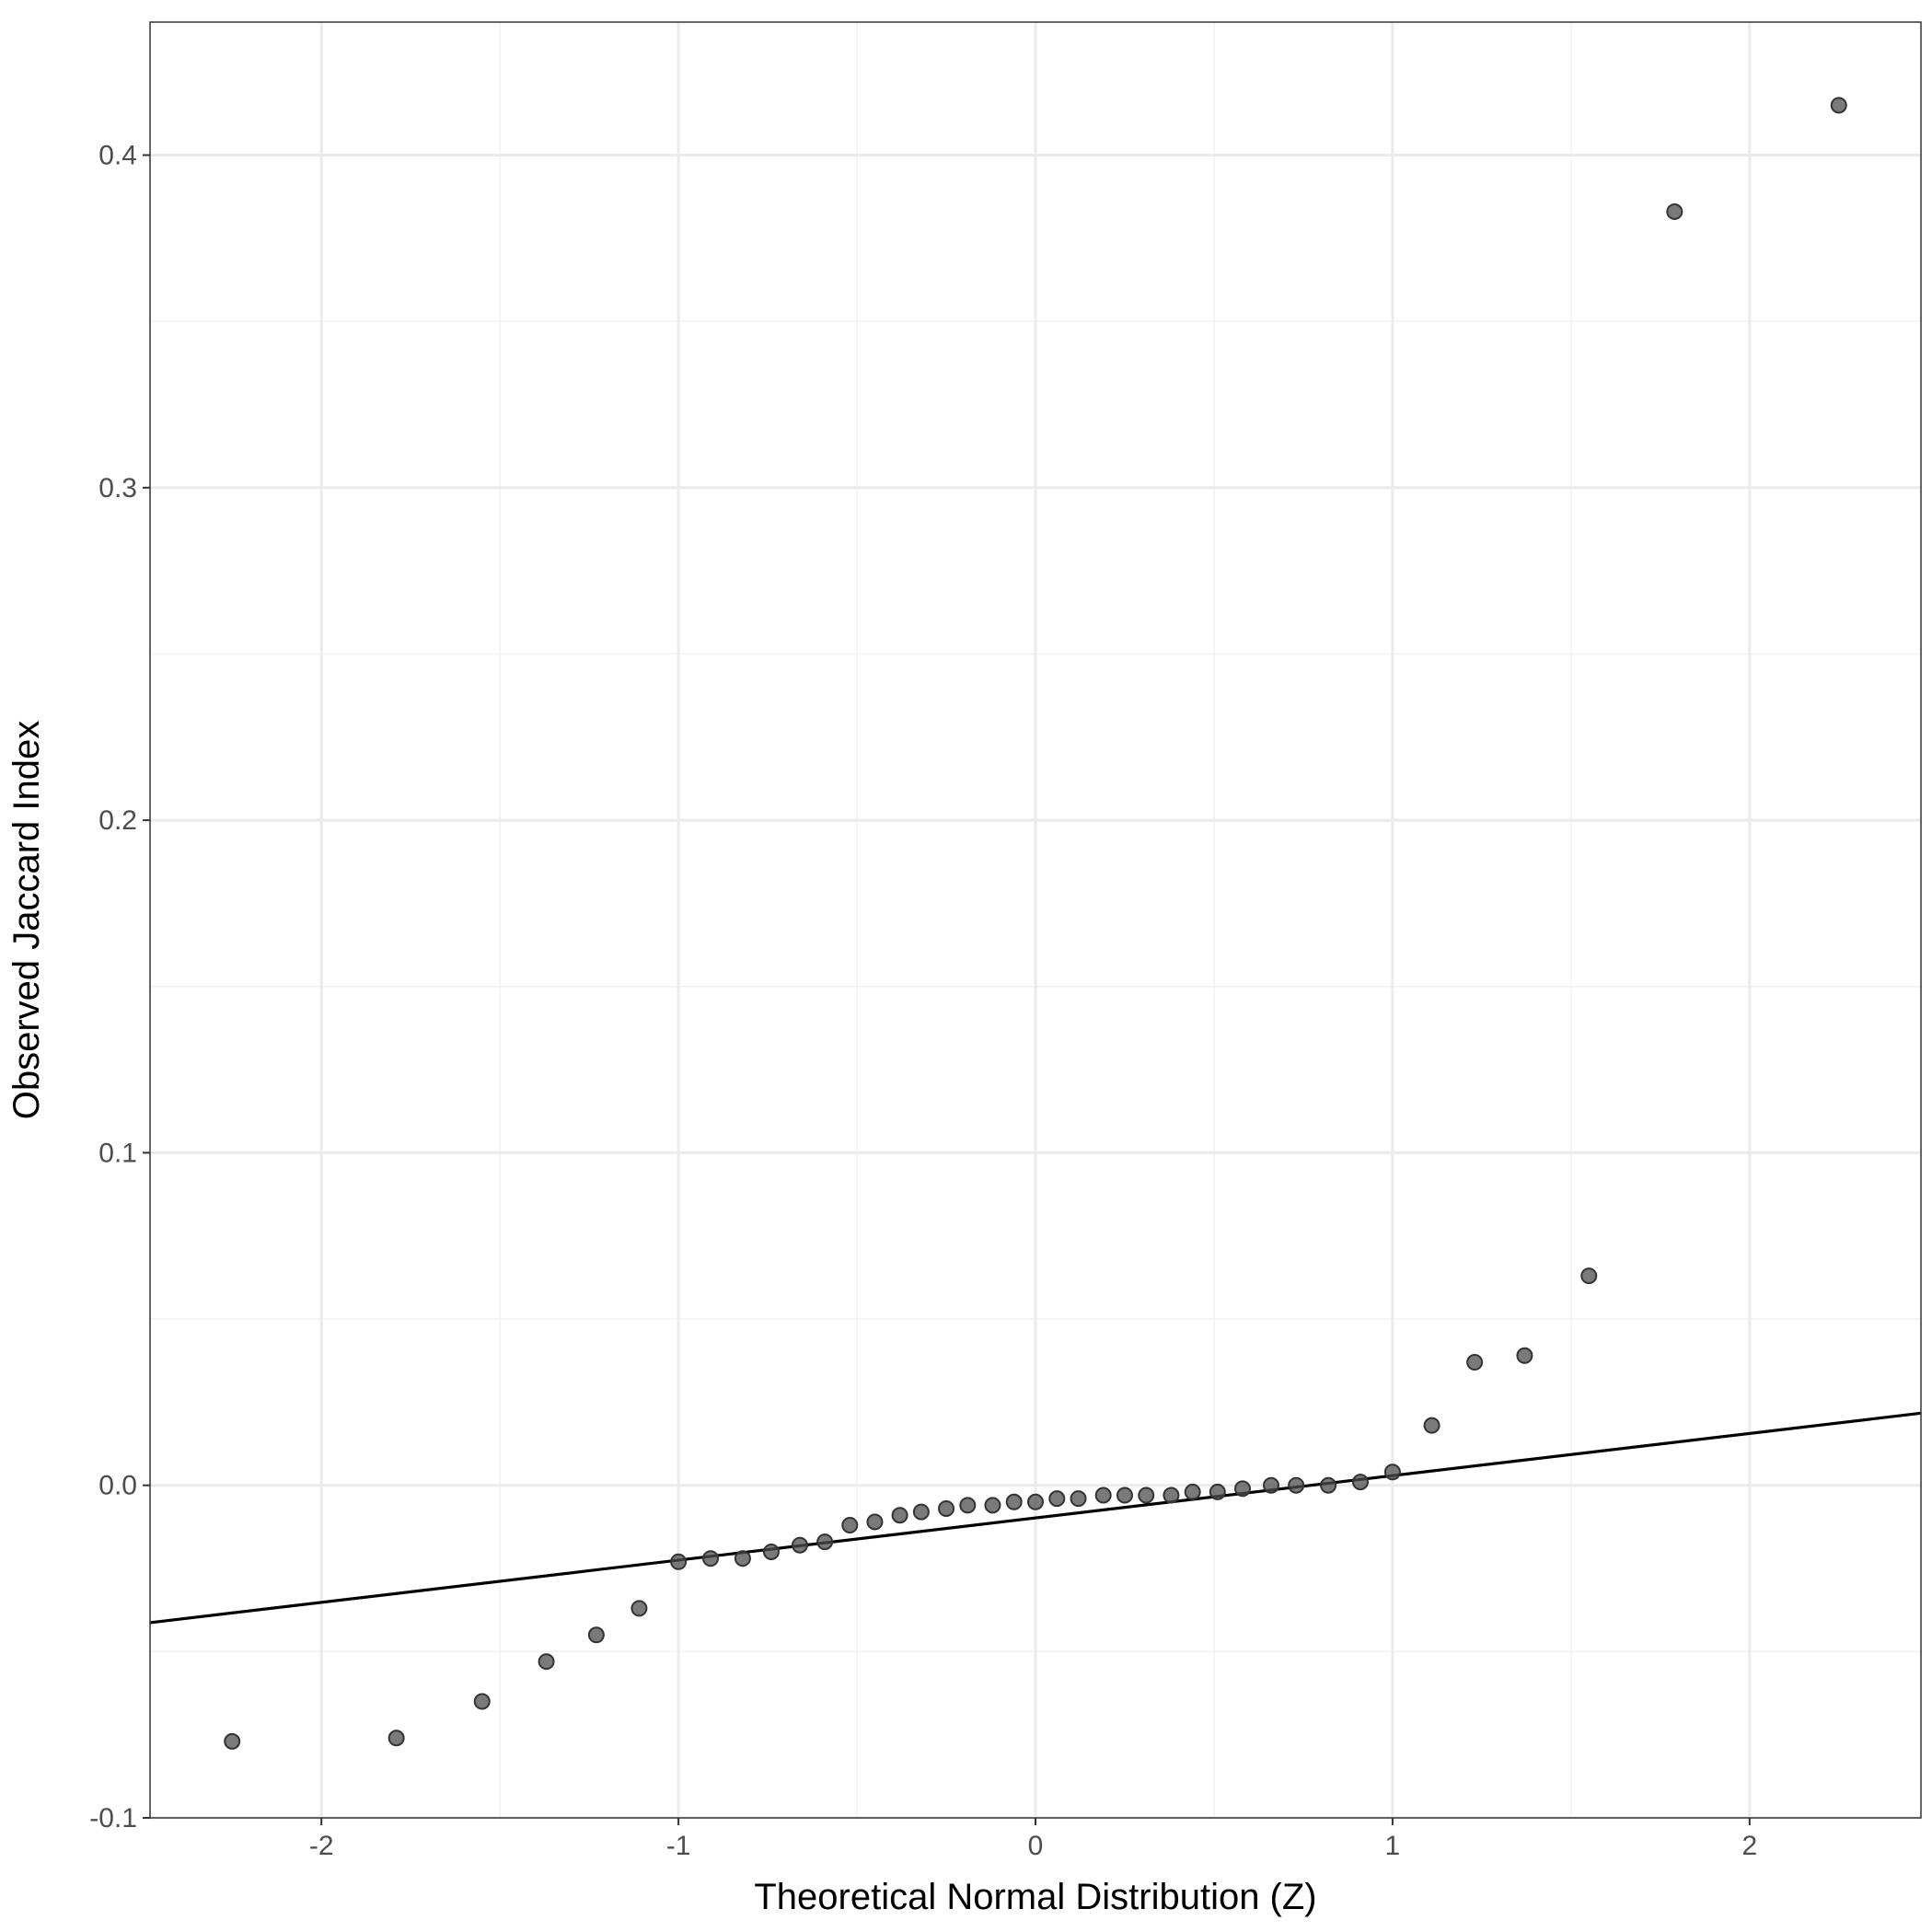 This screenshot has width=1932, height=1932. I want to click on x-tick-label: -1, so click(679, 1846).